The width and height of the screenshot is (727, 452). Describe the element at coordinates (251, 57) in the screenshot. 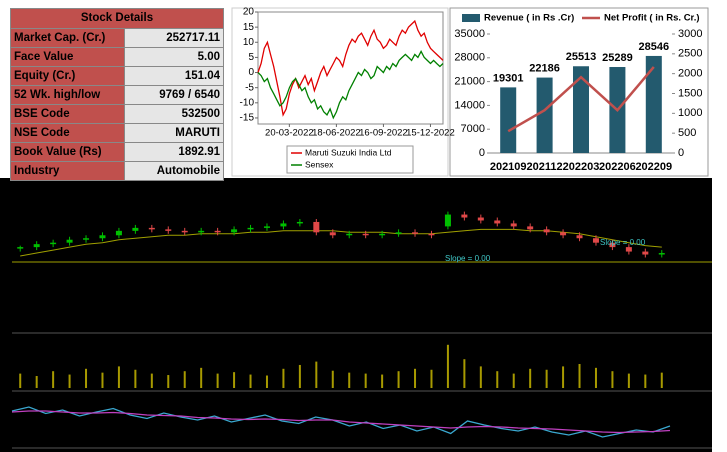

I see `y-tick-label: 5` at that location.